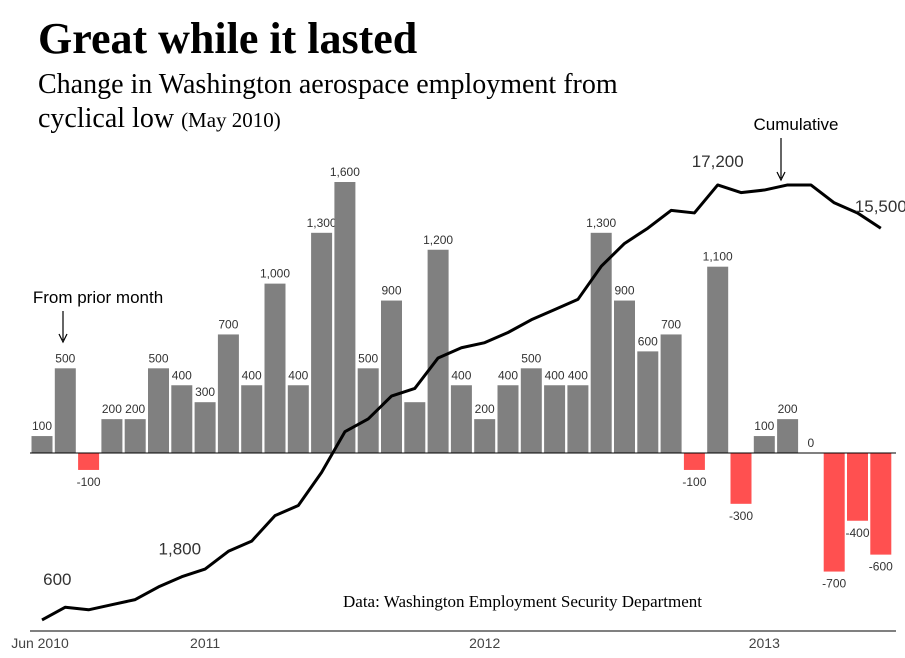 Image resolution: width=905 pixels, height=658 pixels. Describe the element at coordinates (811, 443) in the screenshot. I see `bar-data-label: 0` at that location.